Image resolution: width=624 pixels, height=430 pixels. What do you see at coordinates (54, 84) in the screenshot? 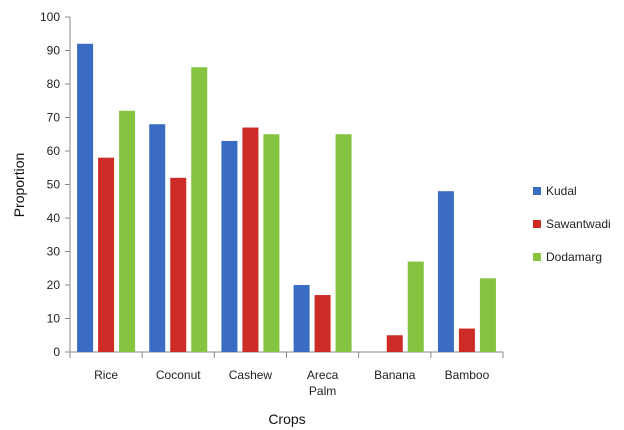
I see `y-tick-label: 80` at bounding box center [54, 84].